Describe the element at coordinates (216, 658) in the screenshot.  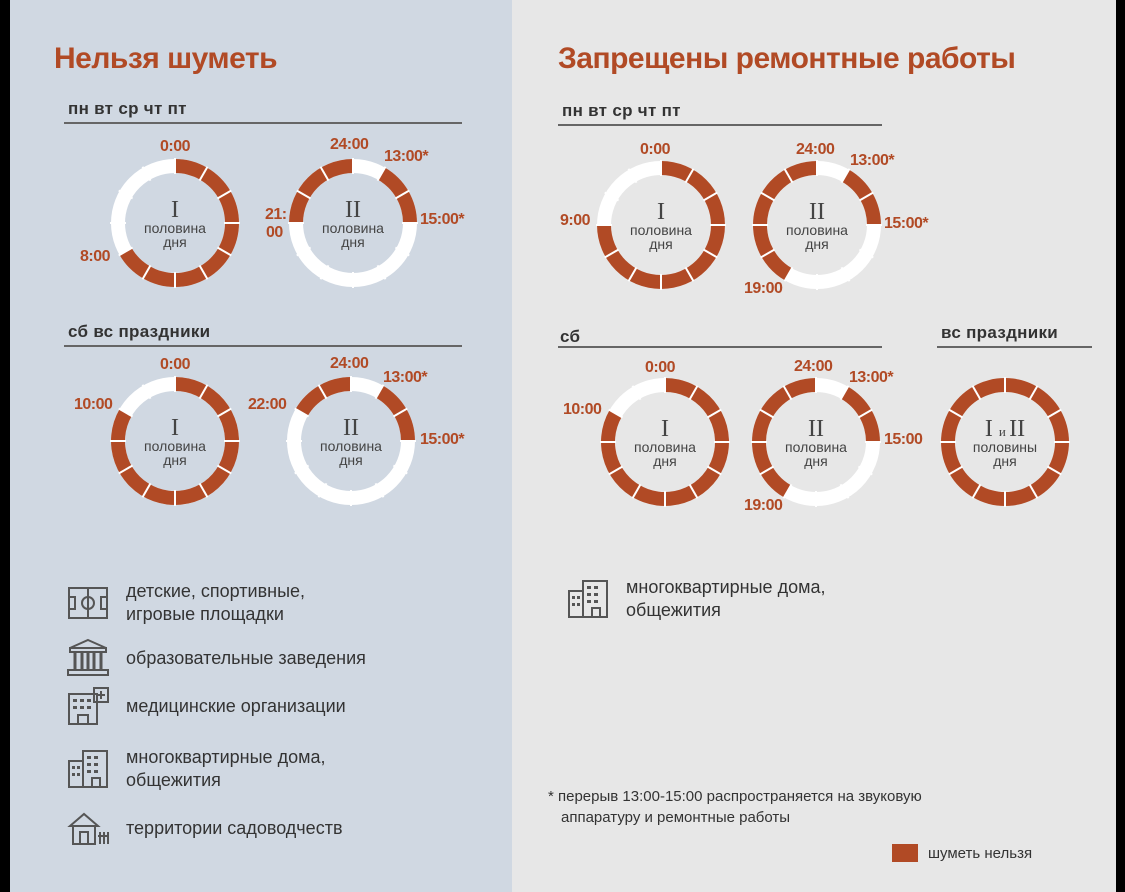
I see `legend-schools: образовательные заведения` at that location.